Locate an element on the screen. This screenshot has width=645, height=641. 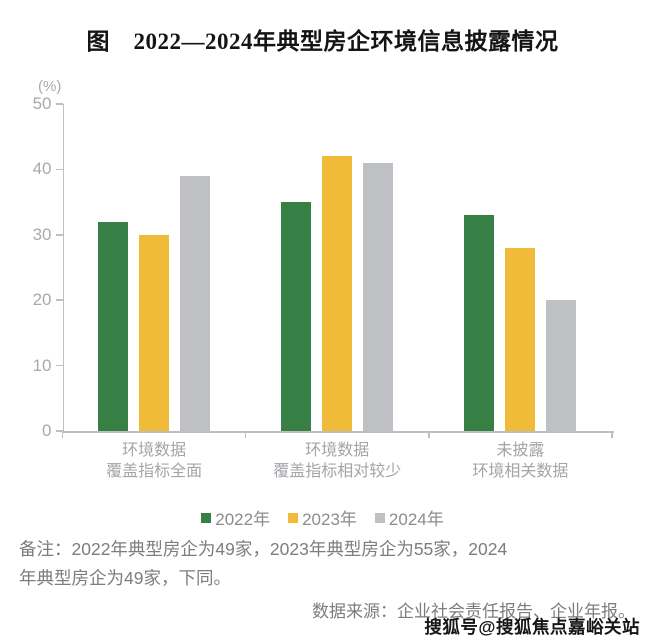
legend-item-2: 2023年 is located at coordinates (322, 517).